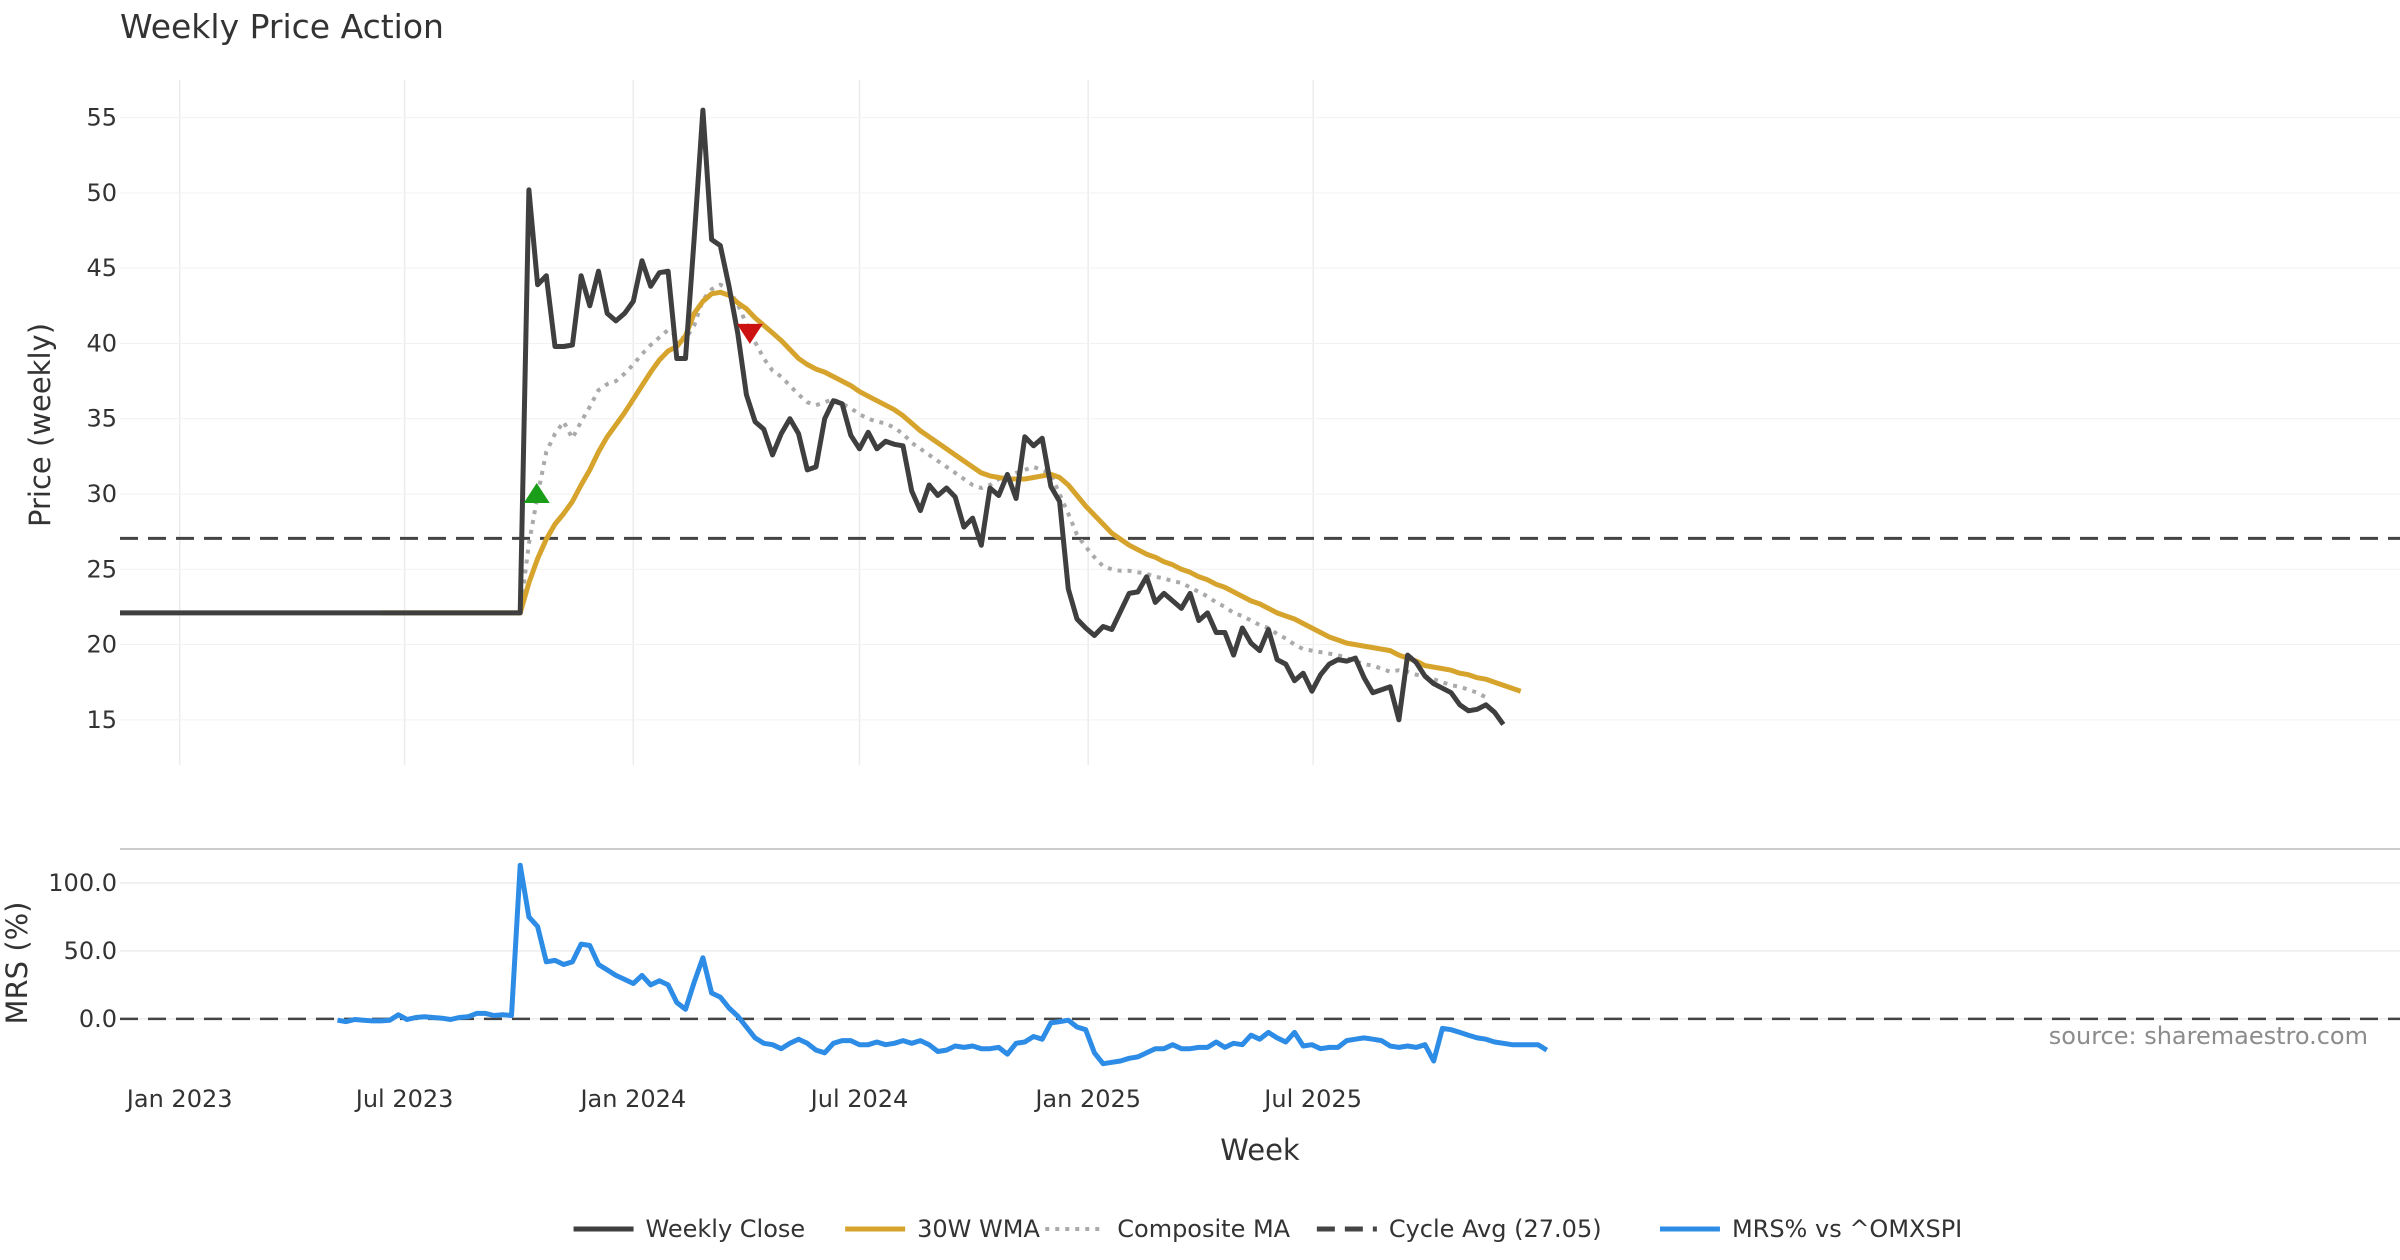 The image size is (2400, 1260). Describe the element at coordinates (1087, 1099) in the screenshot. I see `x-tick-label: Jan 2025` at that location.